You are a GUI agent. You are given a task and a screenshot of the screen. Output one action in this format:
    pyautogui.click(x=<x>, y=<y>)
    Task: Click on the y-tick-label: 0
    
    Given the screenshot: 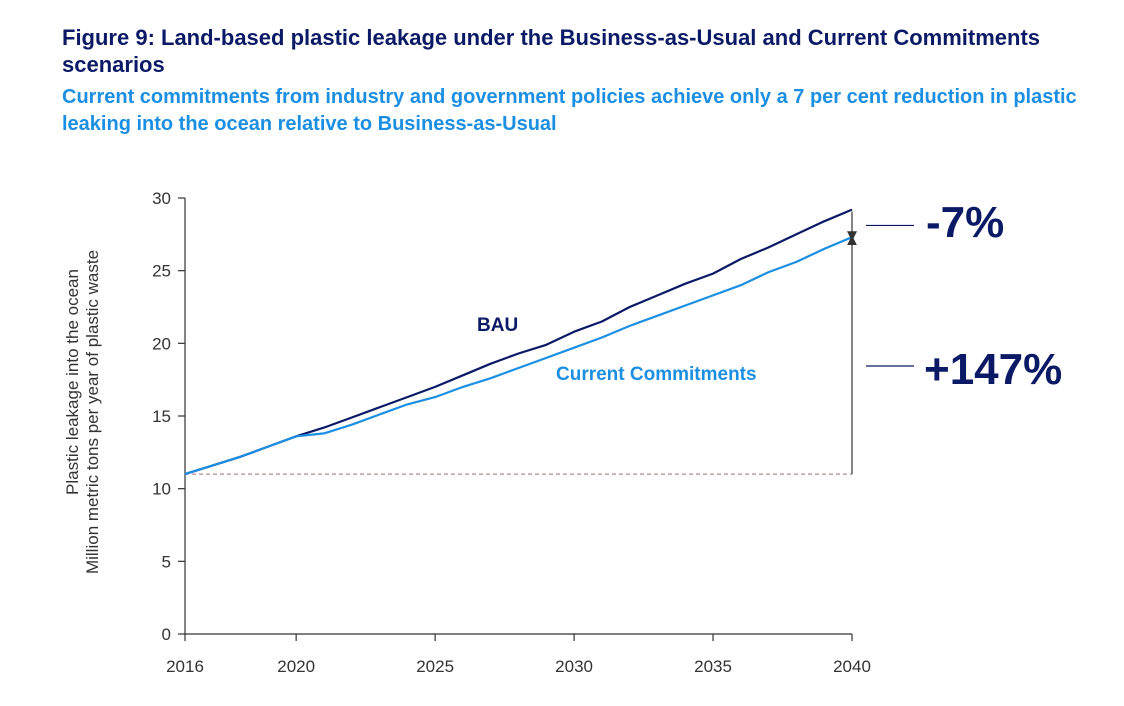 What is the action you would take?
    pyautogui.click(x=166, y=634)
    